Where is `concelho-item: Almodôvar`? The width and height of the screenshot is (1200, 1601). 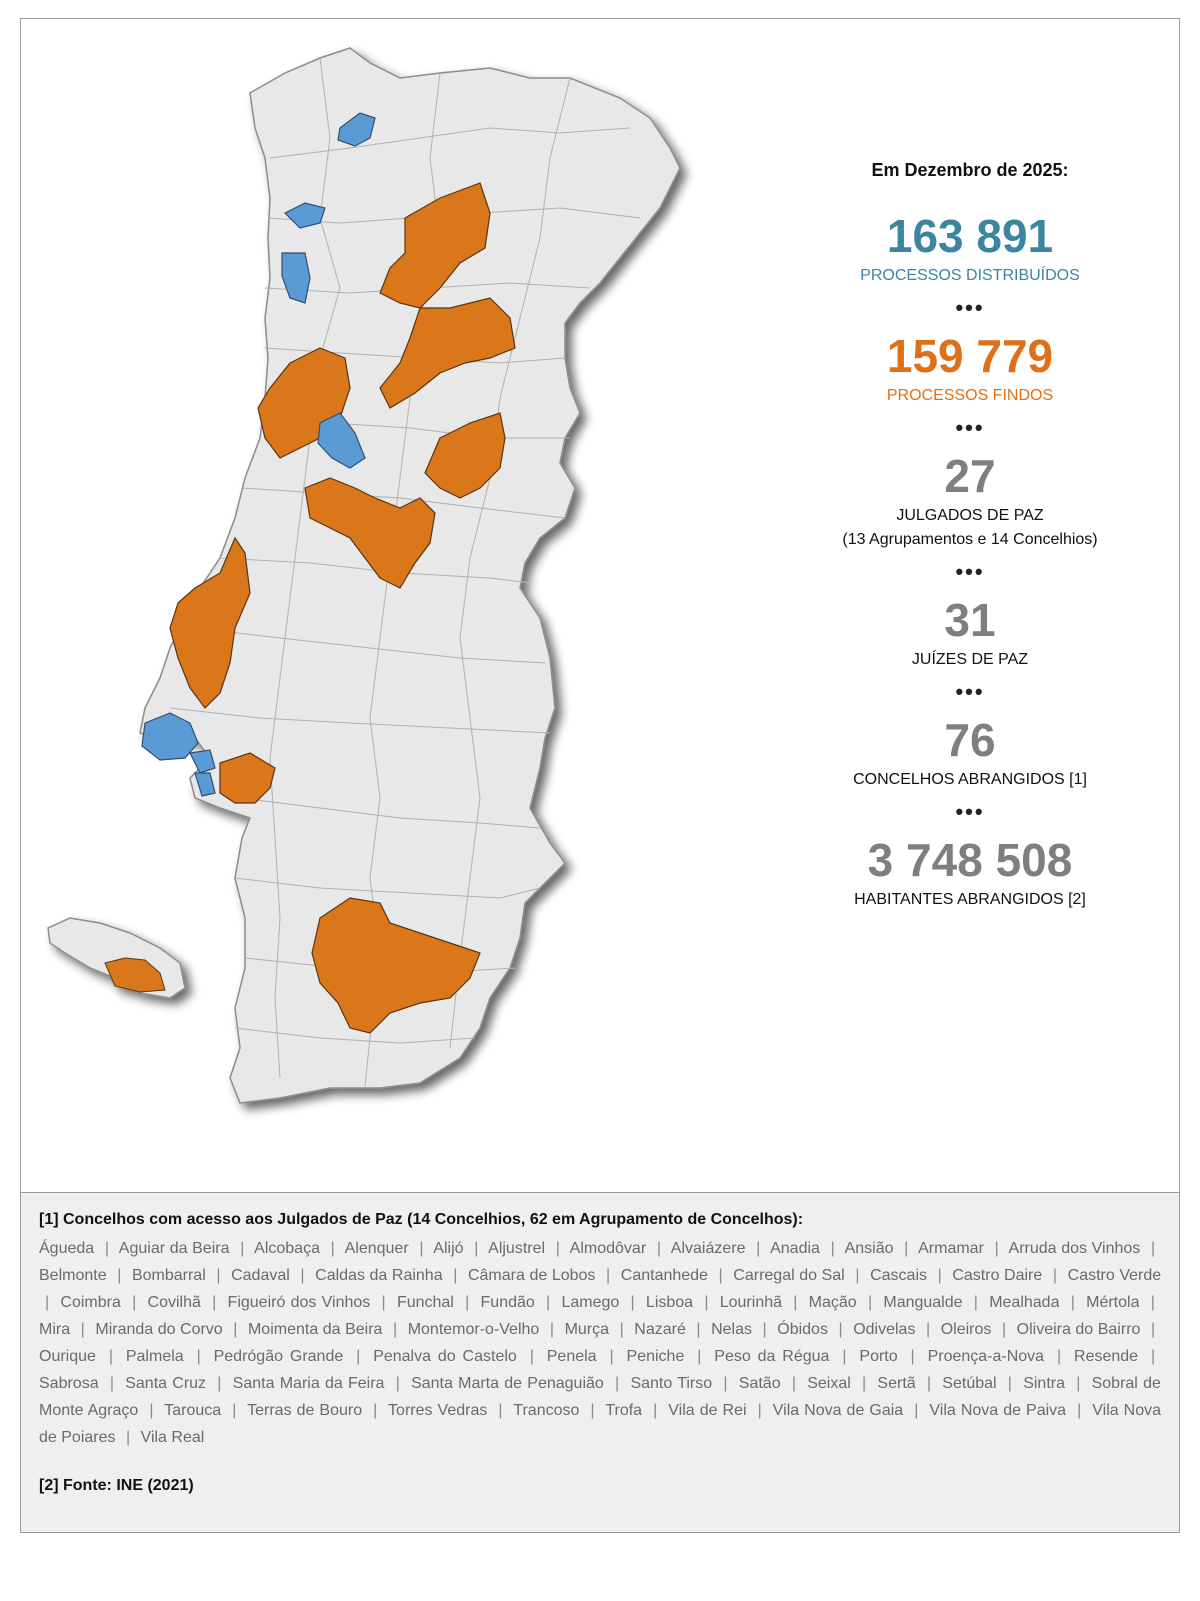 concelho-item: Almodôvar is located at coordinates (608, 1248).